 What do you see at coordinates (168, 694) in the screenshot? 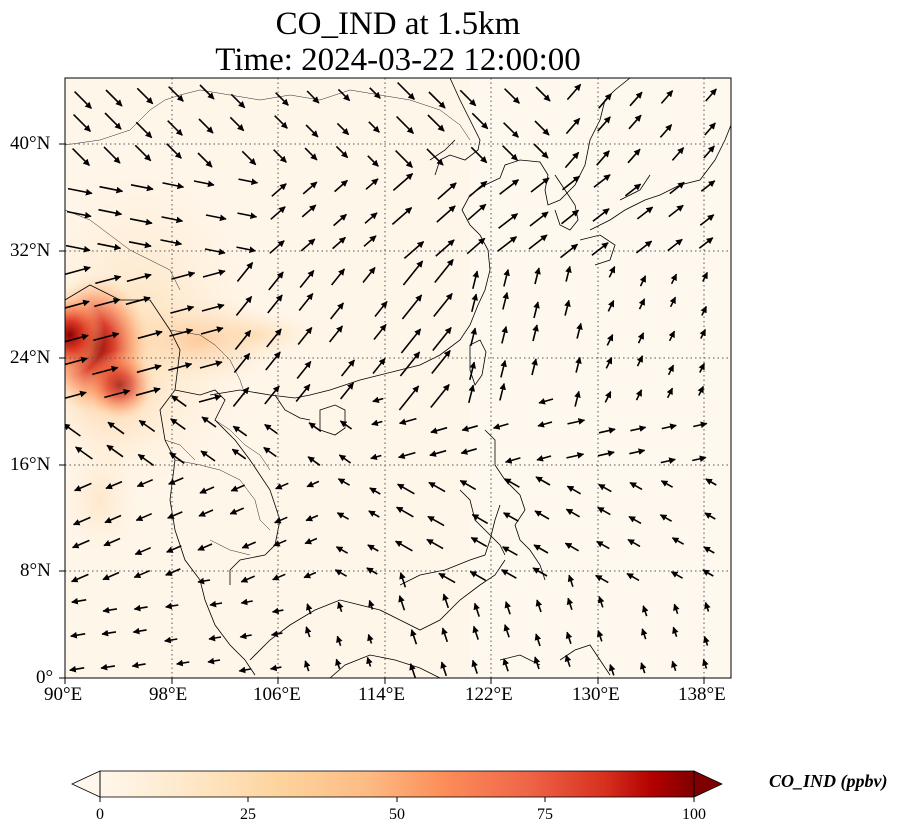
I see `x-tick-label: 98°E` at bounding box center [168, 694].